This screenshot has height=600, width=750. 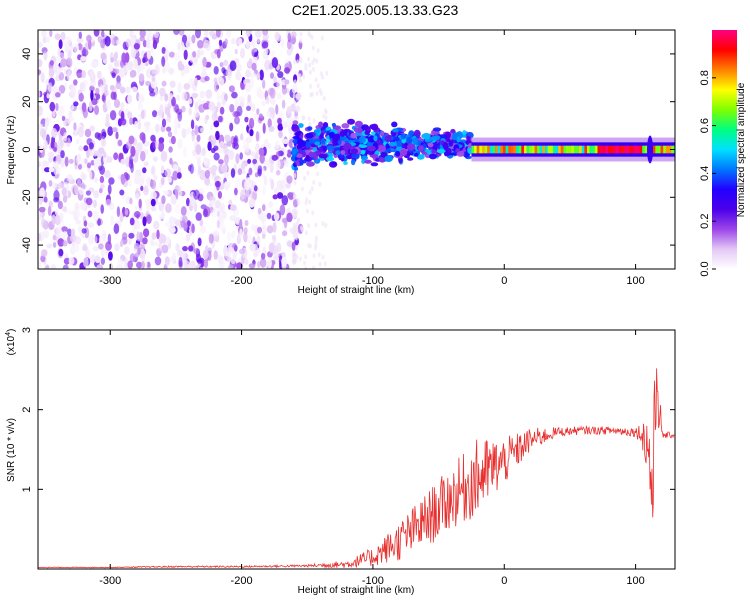 What do you see at coordinates (242, 281) in the screenshot?
I see `x-tick-label: -200` at bounding box center [242, 281].